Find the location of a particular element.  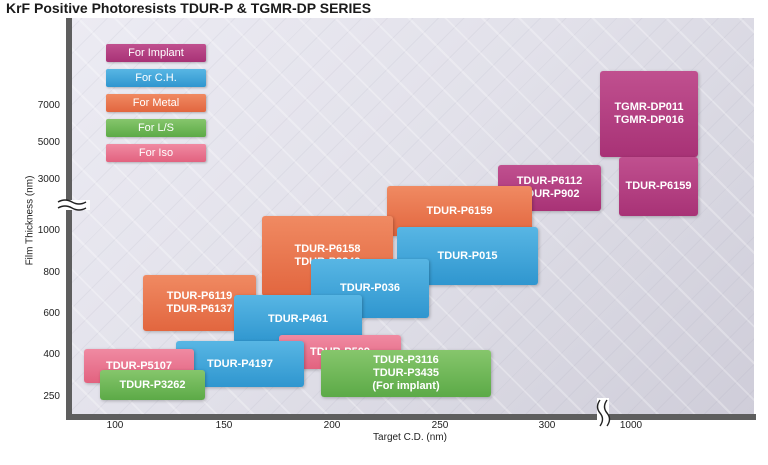

legend-item-metal: For Metal is located at coordinates (156, 103).